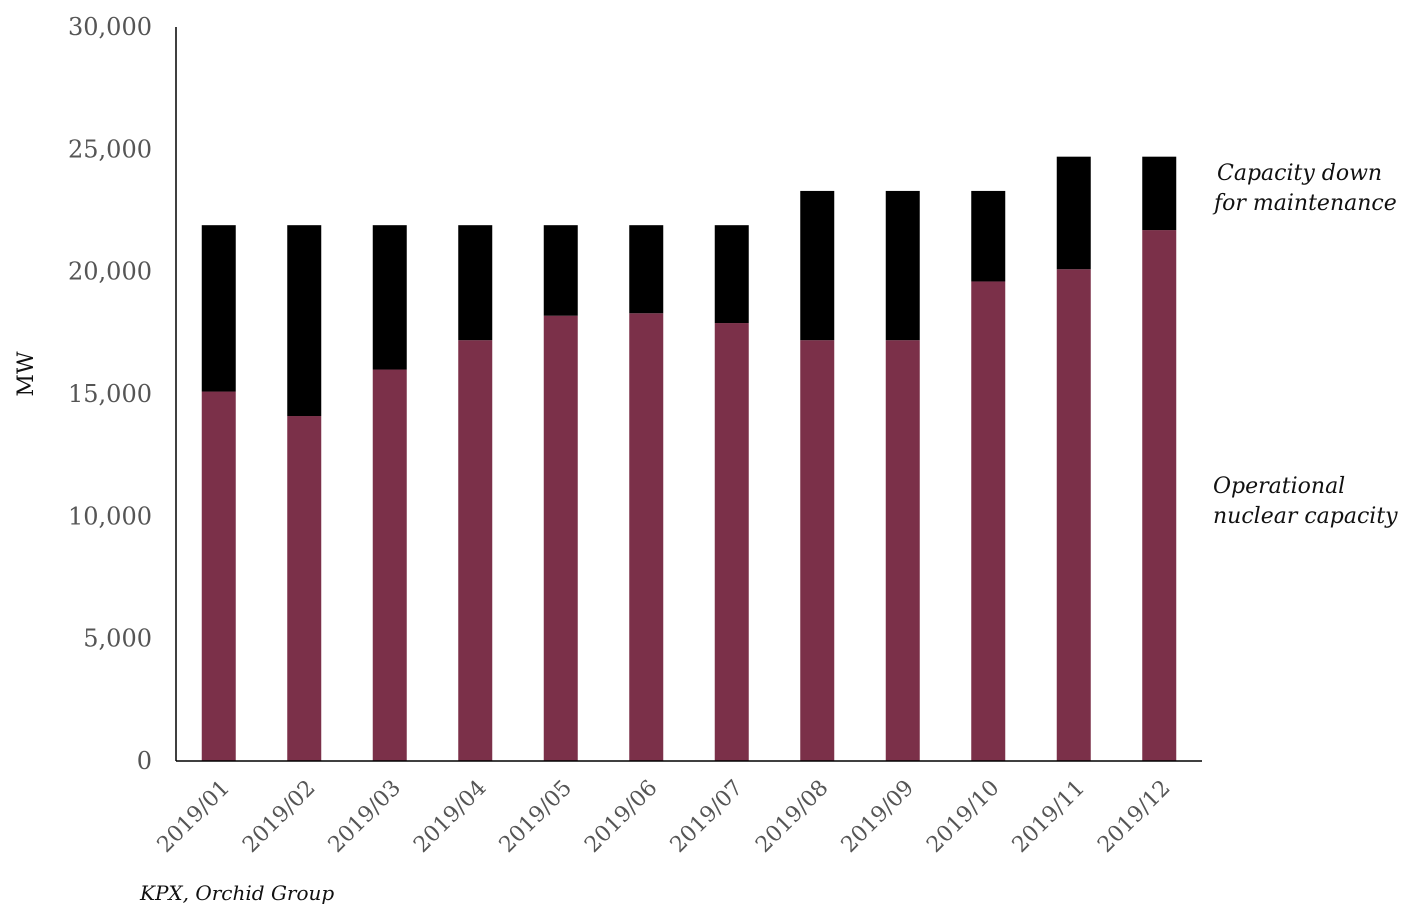  What do you see at coordinates (110, 272) in the screenshot?
I see `y-tick-label: 20,000` at bounding box center [110, 272].